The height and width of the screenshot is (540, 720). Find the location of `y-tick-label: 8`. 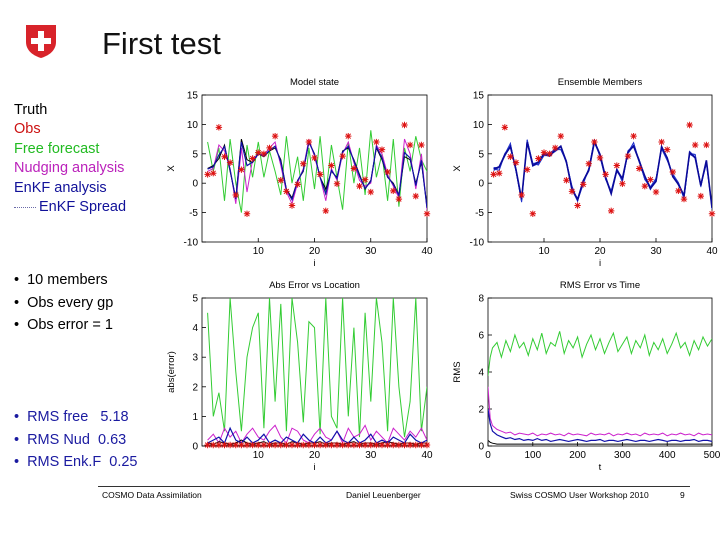

y-tick-label: 8 is located at coordinates (481, 299).